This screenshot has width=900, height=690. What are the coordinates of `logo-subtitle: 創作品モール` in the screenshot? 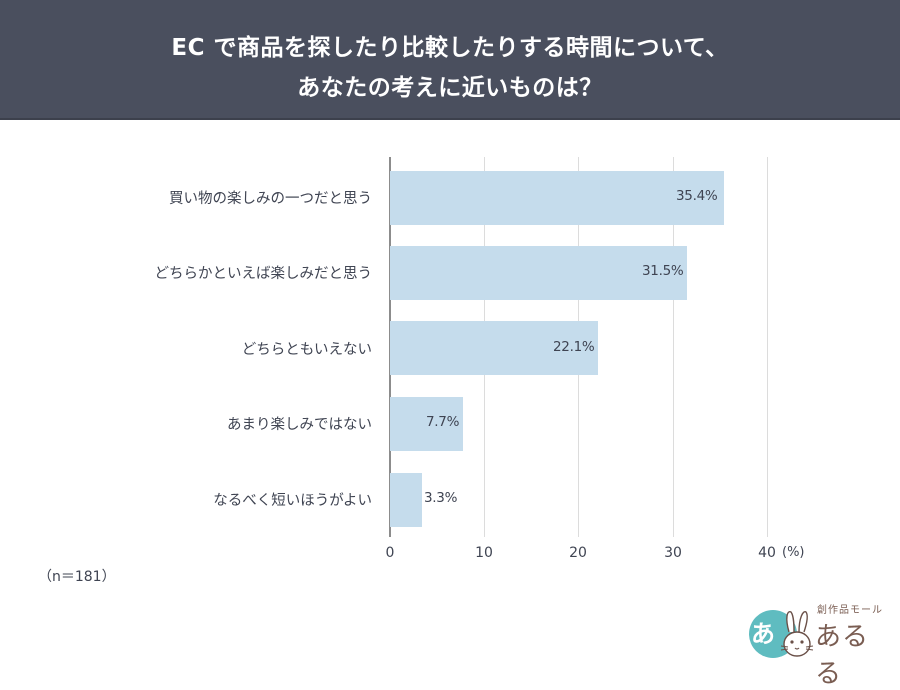 It's located at (850, 610).